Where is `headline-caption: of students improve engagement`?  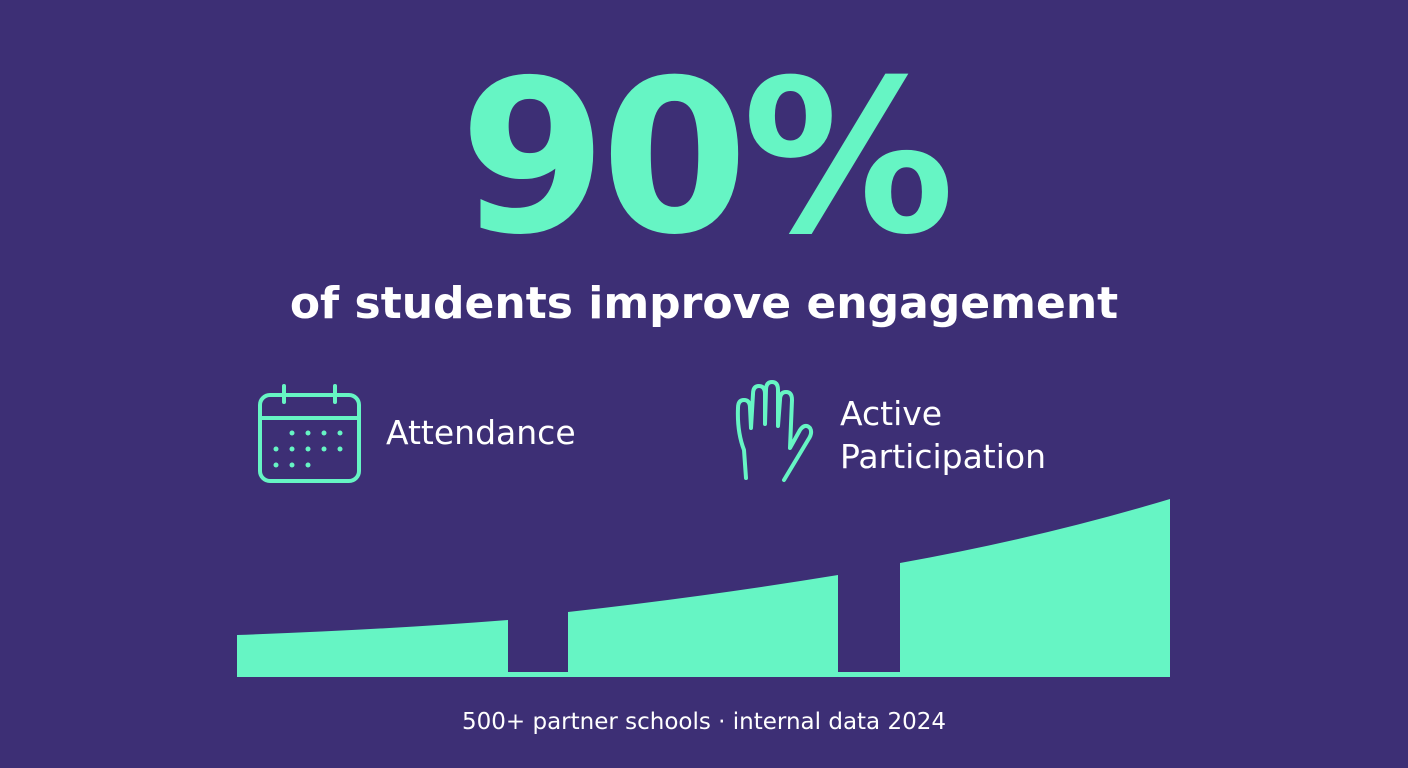
headline-caption: of students improve engagement is located at coordinates (704, 303).